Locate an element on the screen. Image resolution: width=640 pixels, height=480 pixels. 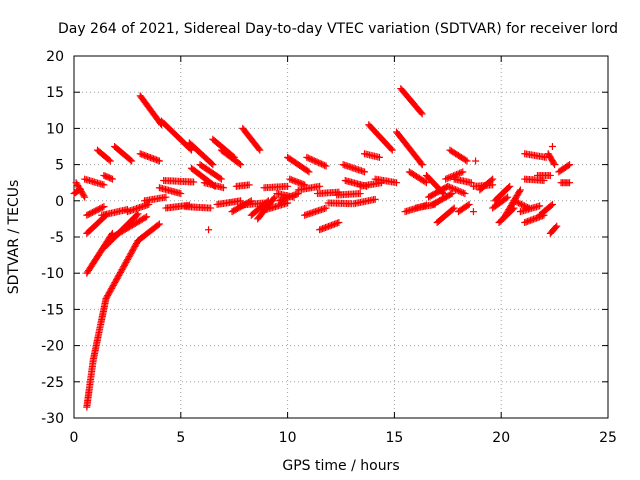
y-tick-label: -15 is located at coordinates (52, 310).